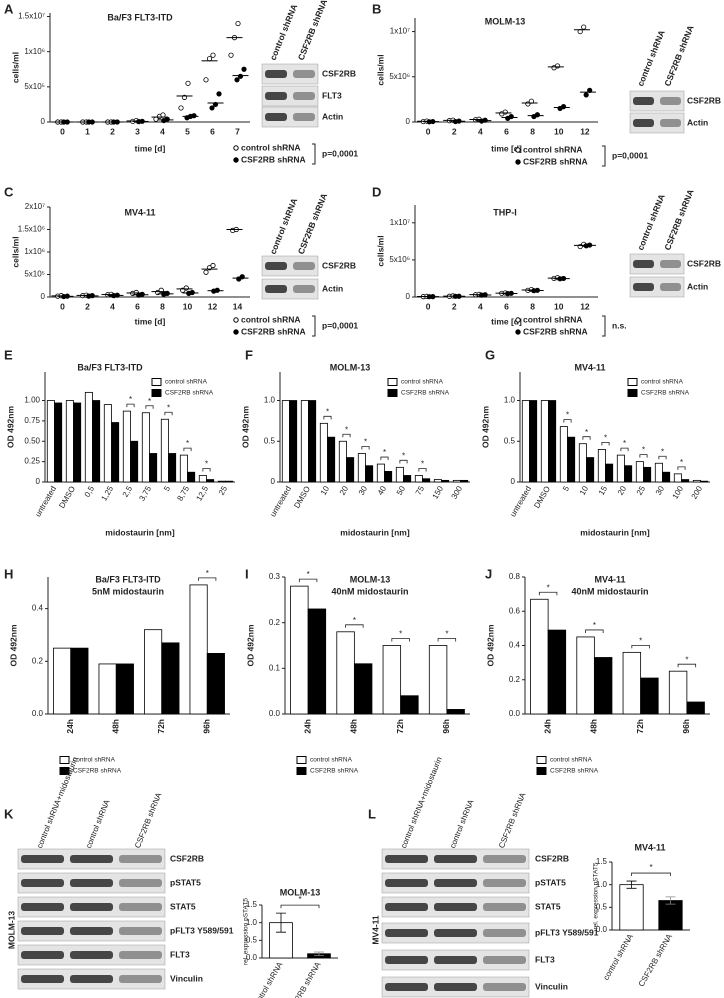  What do you see at coordinates (252, 904) in the screenshot?
I see `y-tick-label: 1.5` at bounding box center [252, 904].